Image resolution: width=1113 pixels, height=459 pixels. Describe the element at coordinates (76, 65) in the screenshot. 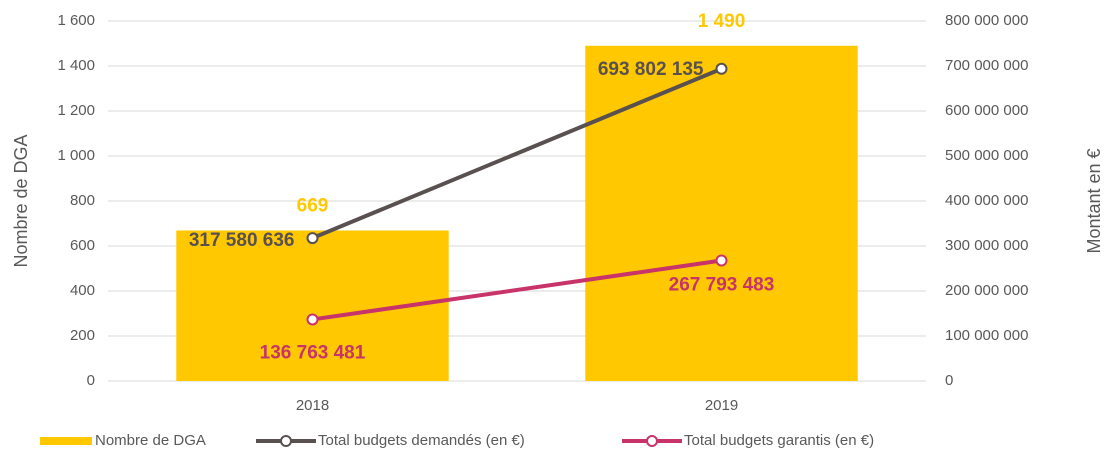

I see `y-tick-label: 1 400` at that location.